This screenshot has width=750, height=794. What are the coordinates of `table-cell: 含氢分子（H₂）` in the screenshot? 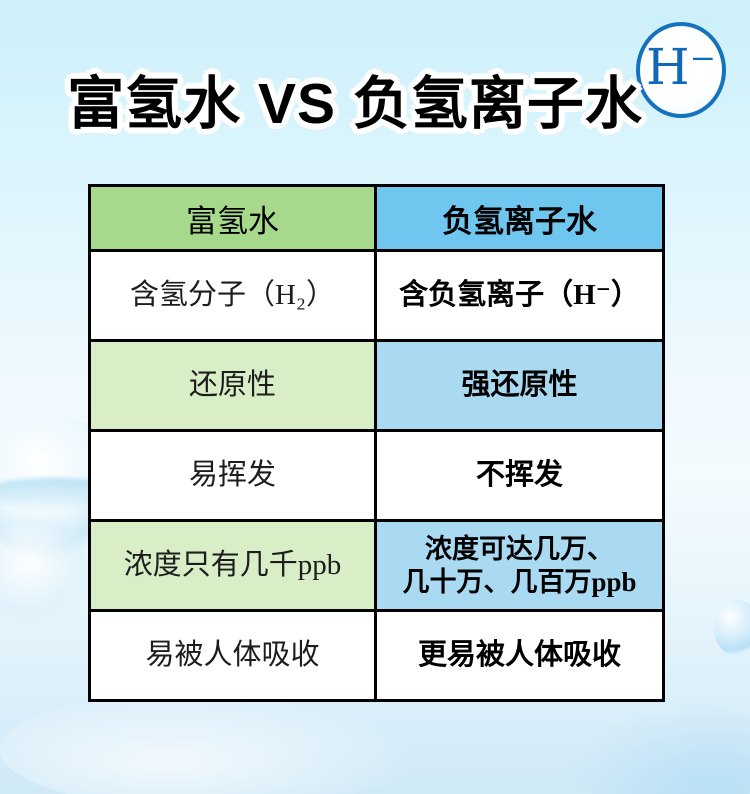 It's located at (234, 295).